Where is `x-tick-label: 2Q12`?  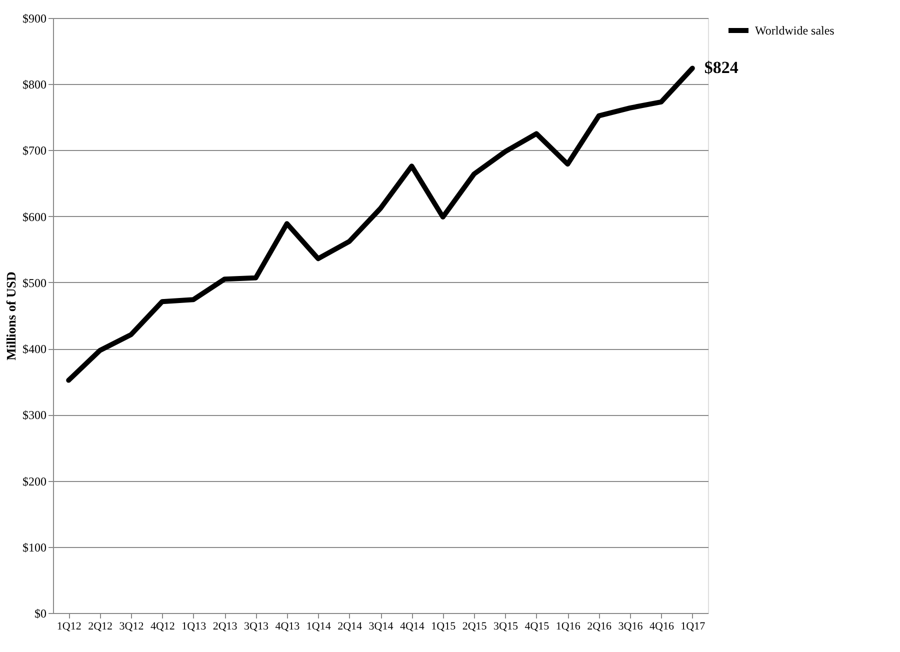
x-tick-label: 2Q12 is located at coordinates (100, 626).